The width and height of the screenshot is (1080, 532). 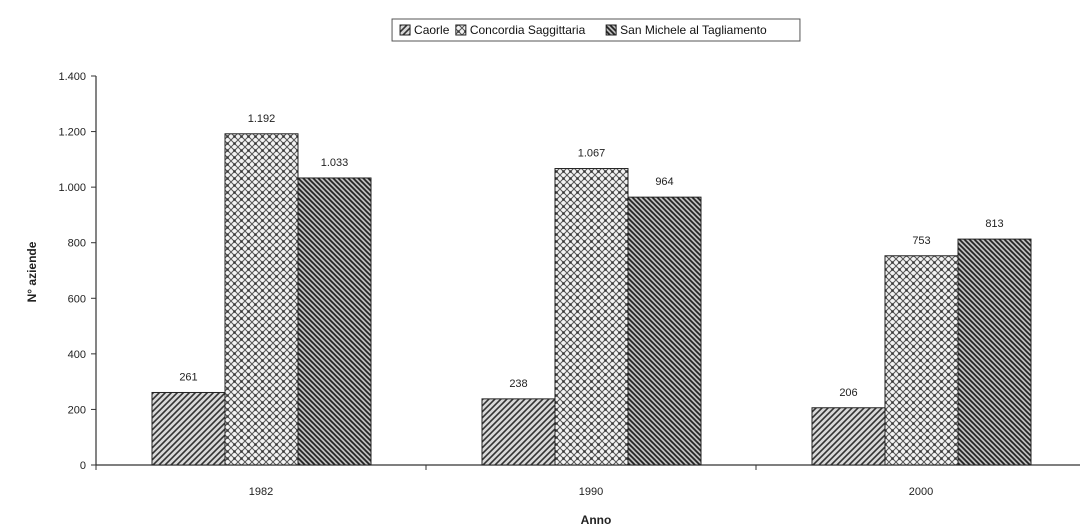 I want to click on y-tick-label: 600, so click(x=77, y=299).